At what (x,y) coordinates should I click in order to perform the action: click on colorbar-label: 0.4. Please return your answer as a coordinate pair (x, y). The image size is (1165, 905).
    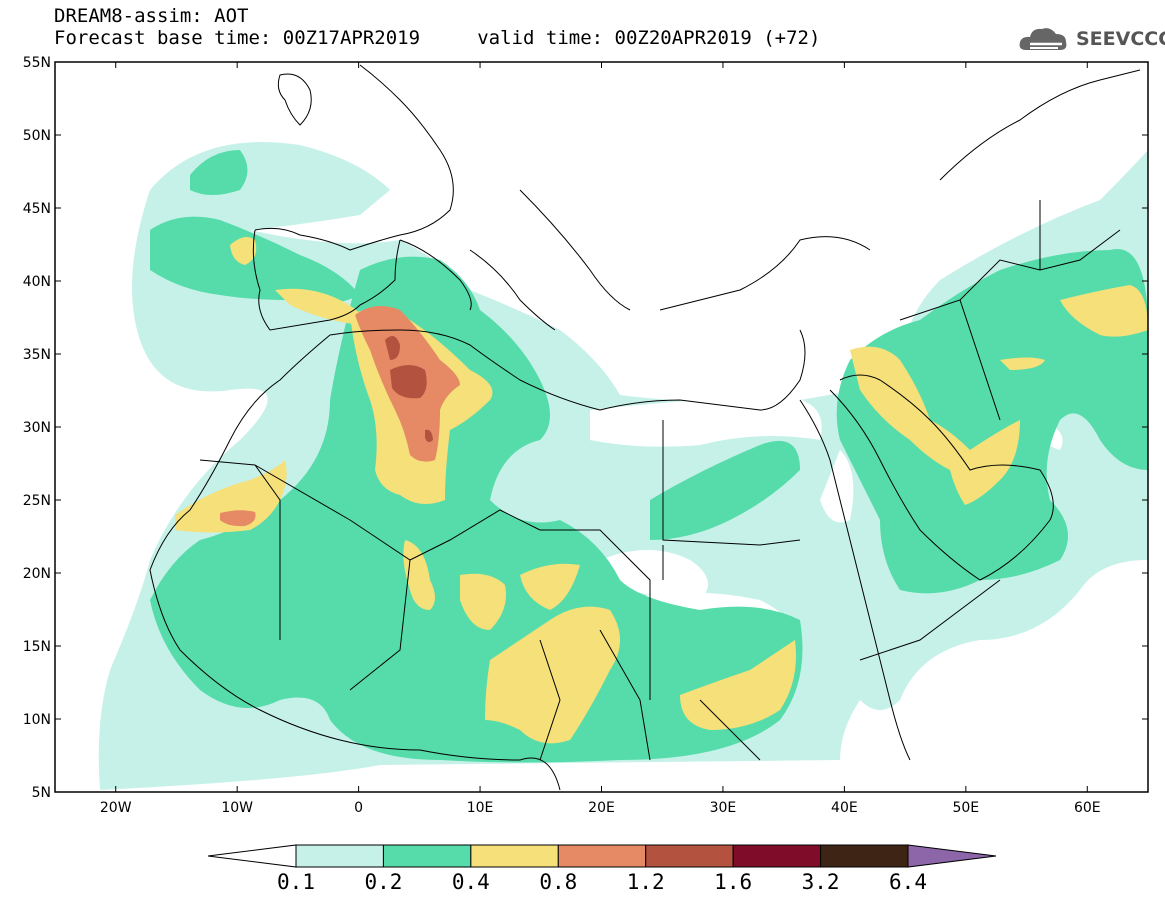
    Looking at the image, I should click on (470, 882).